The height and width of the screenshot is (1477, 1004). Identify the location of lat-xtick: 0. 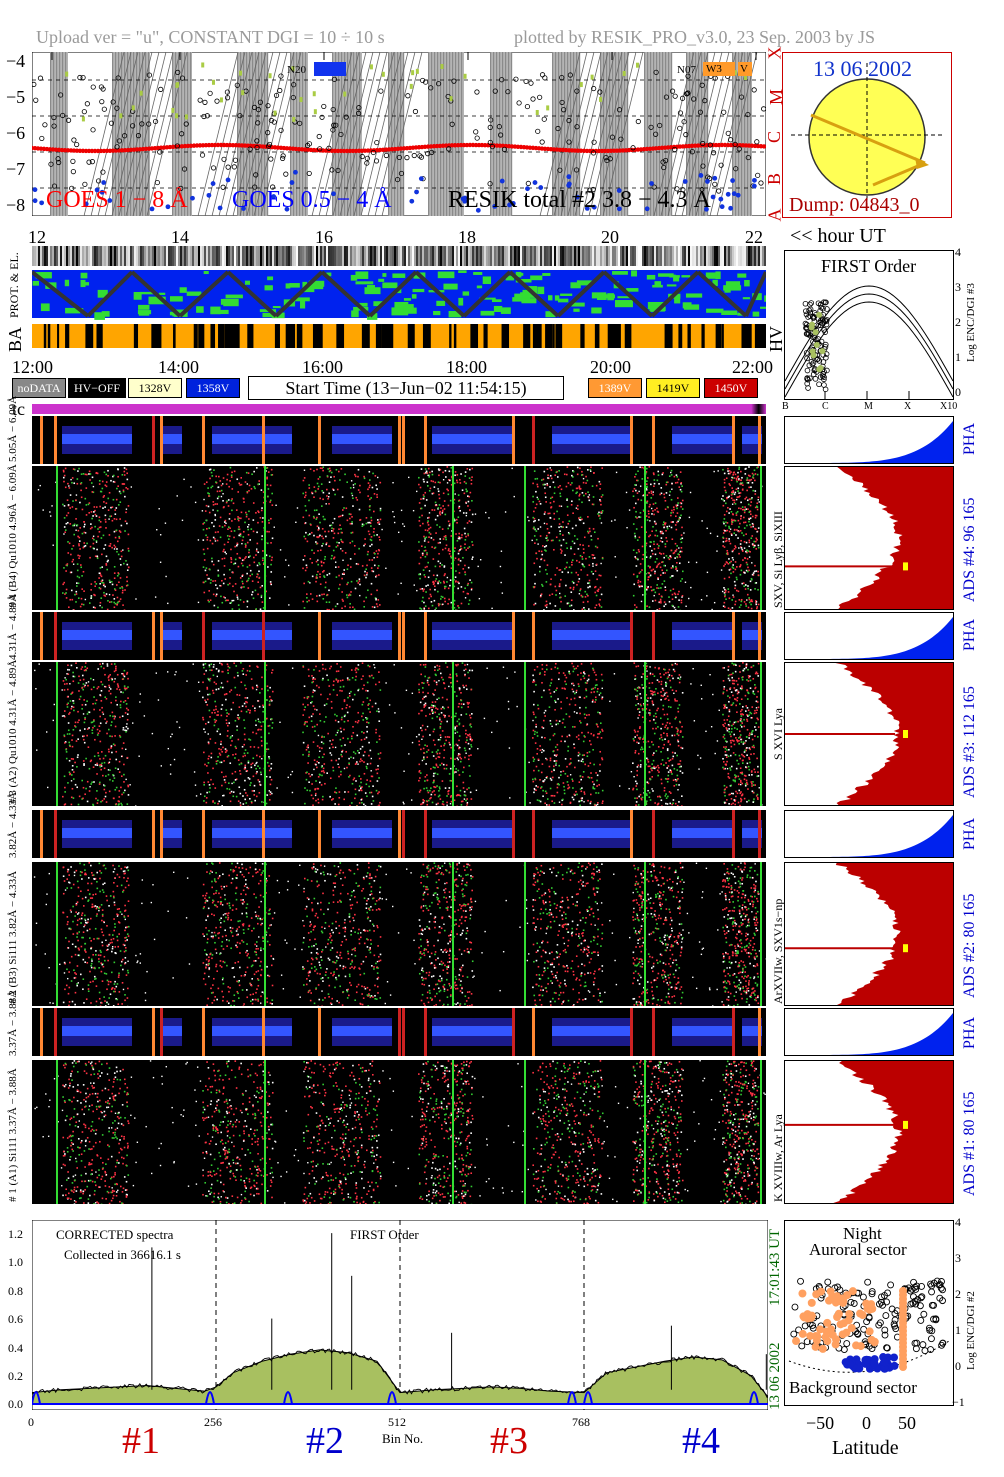
(866, 1423).